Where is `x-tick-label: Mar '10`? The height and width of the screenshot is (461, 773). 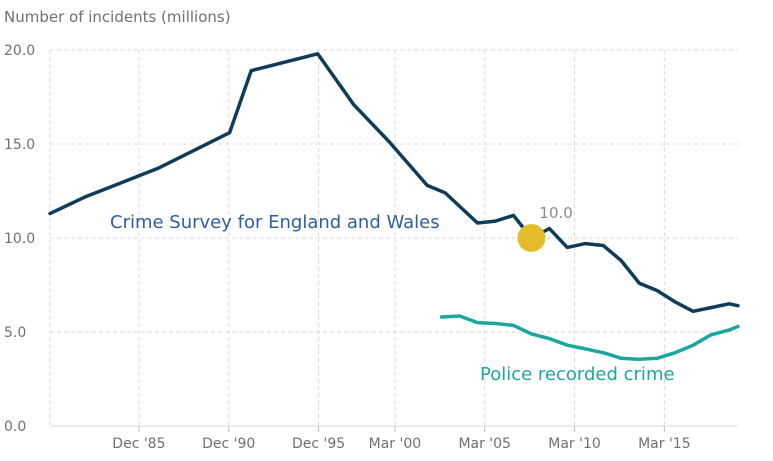 x-tick-label: Mar '10 is located at coordinates (574, 444).